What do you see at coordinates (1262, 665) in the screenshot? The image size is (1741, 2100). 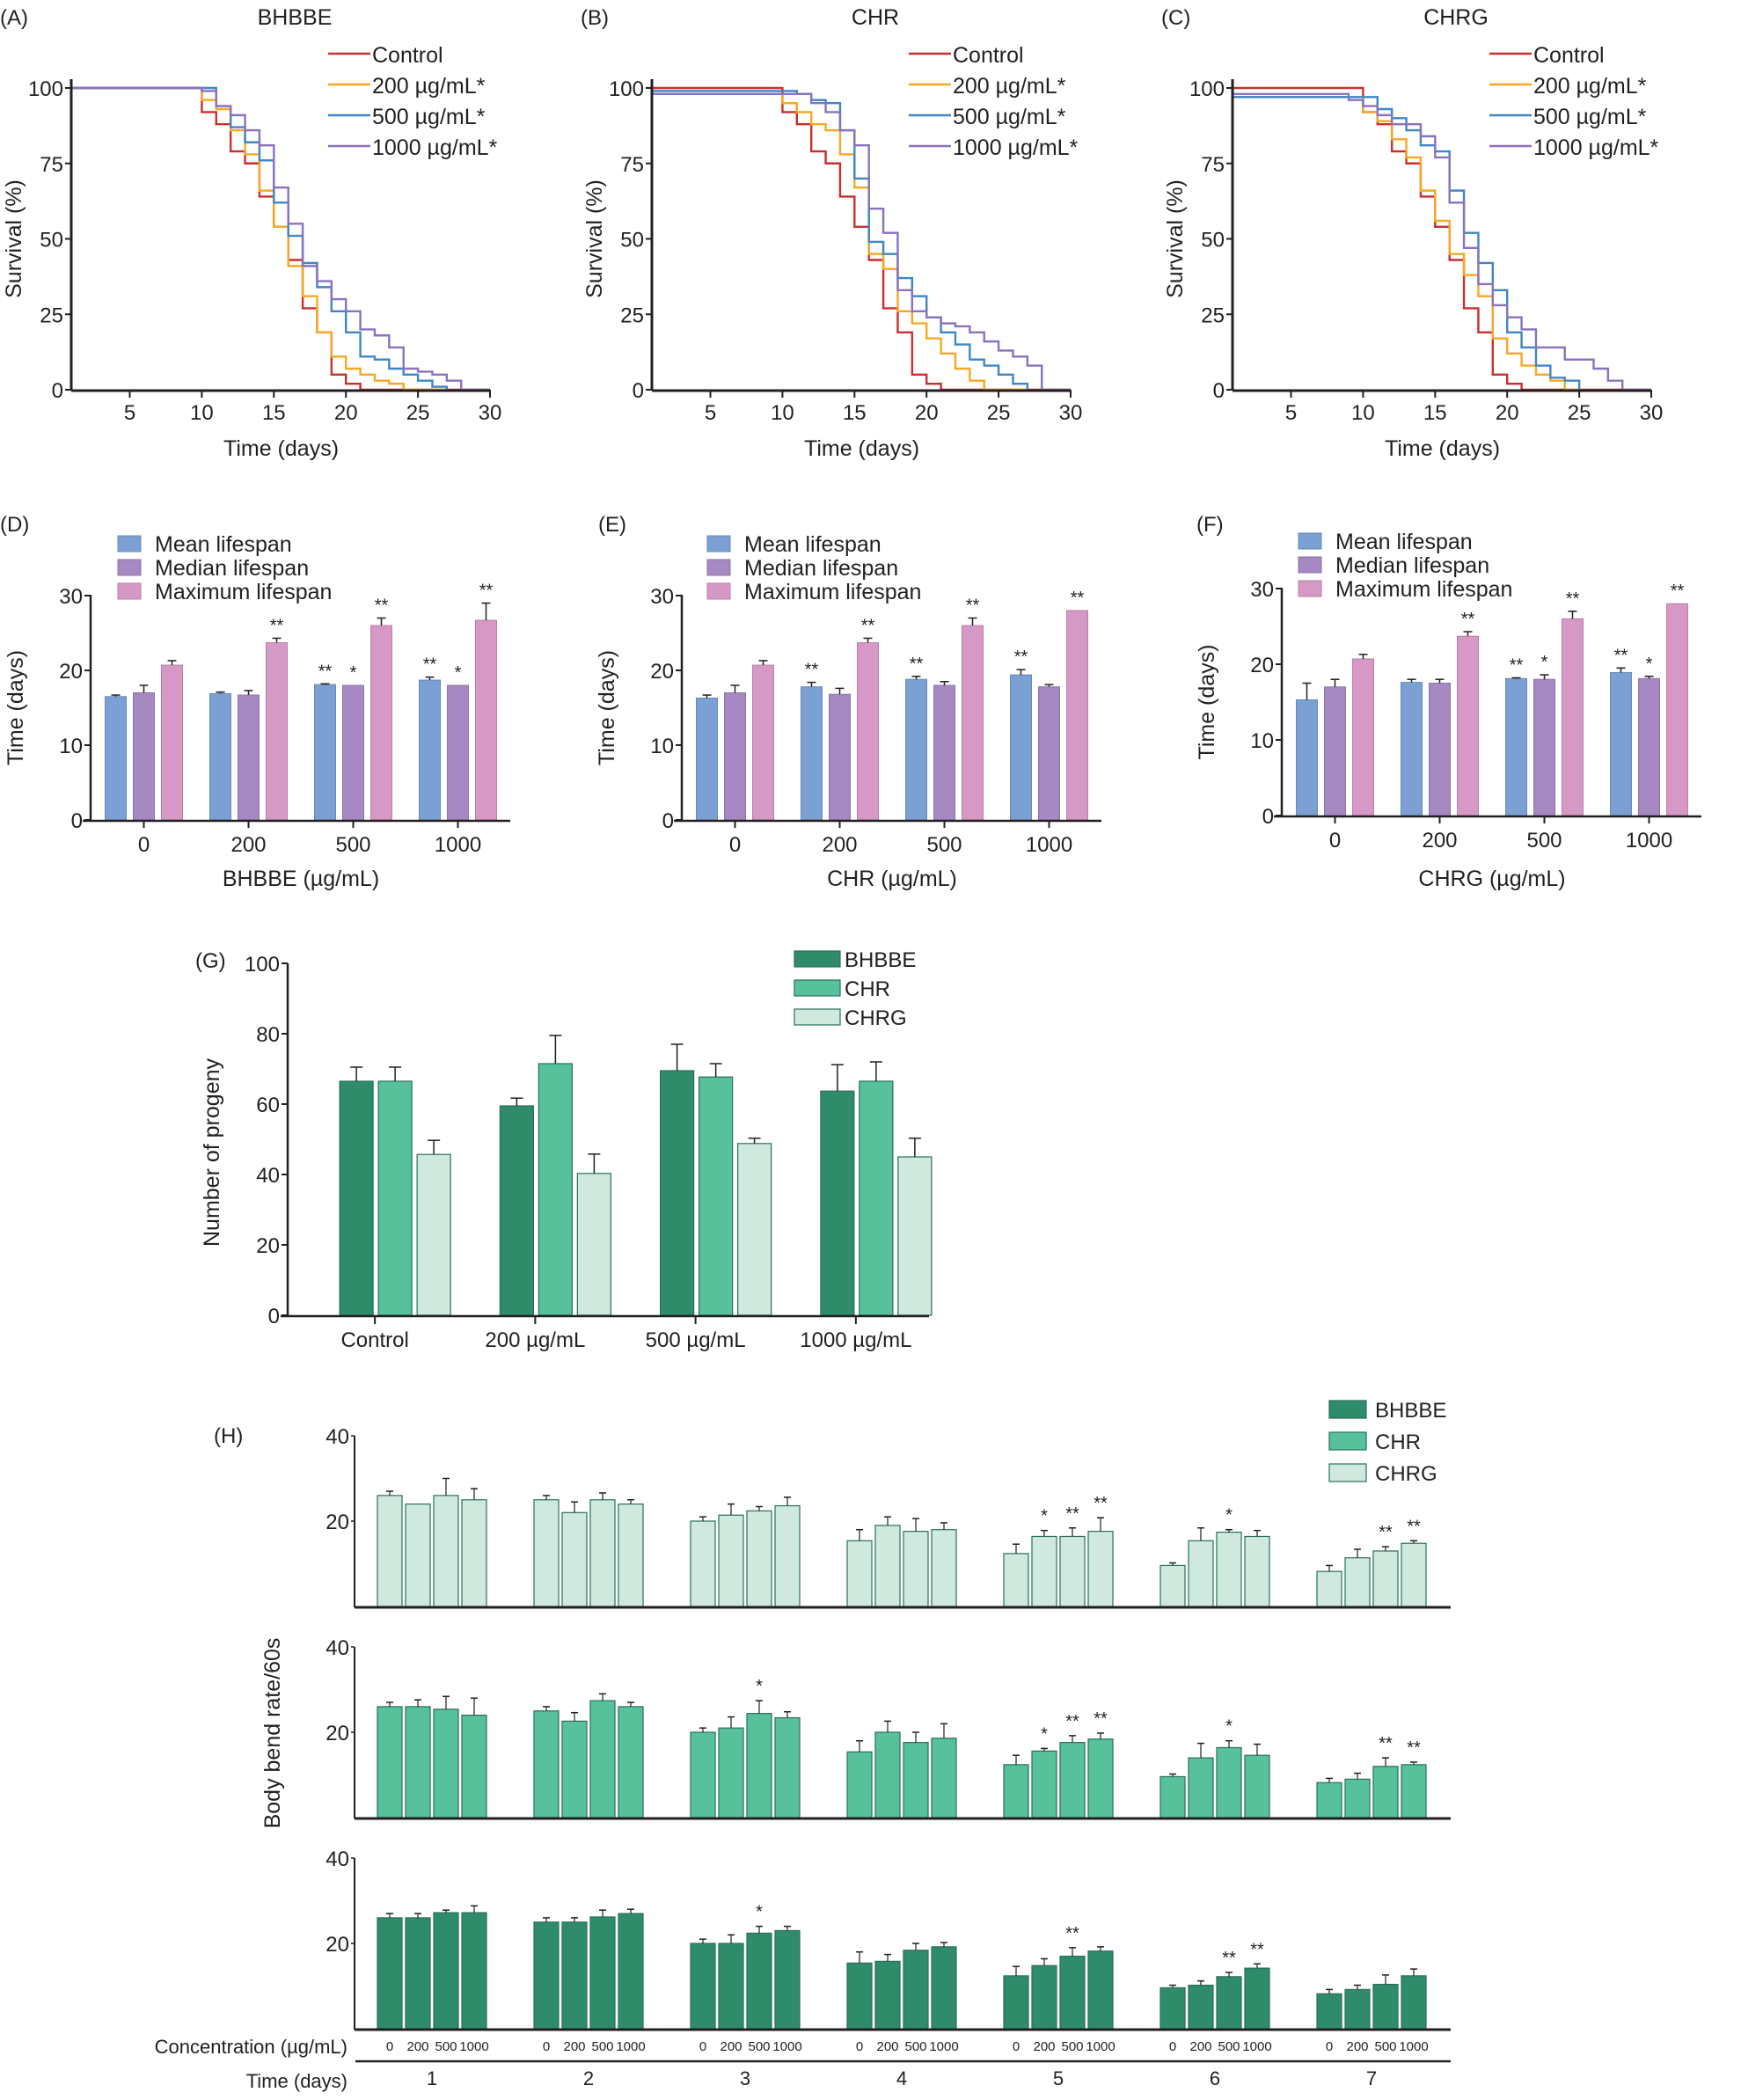 I see `y-tick-label: 20` at bounding box center [1262, 665].